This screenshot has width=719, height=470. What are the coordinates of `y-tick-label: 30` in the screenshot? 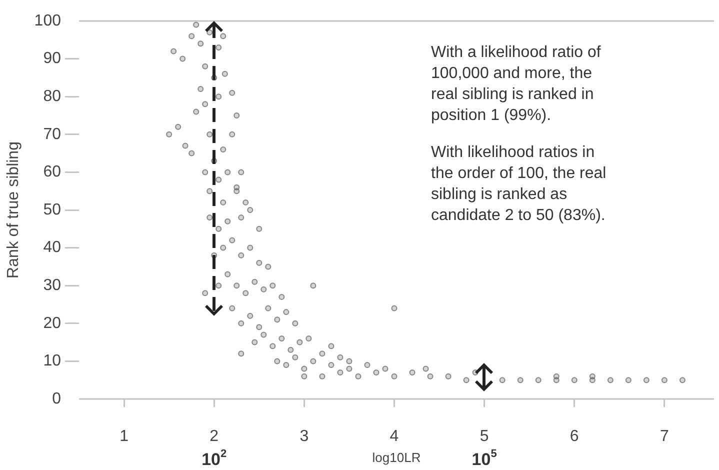 It's located at (52, 285).